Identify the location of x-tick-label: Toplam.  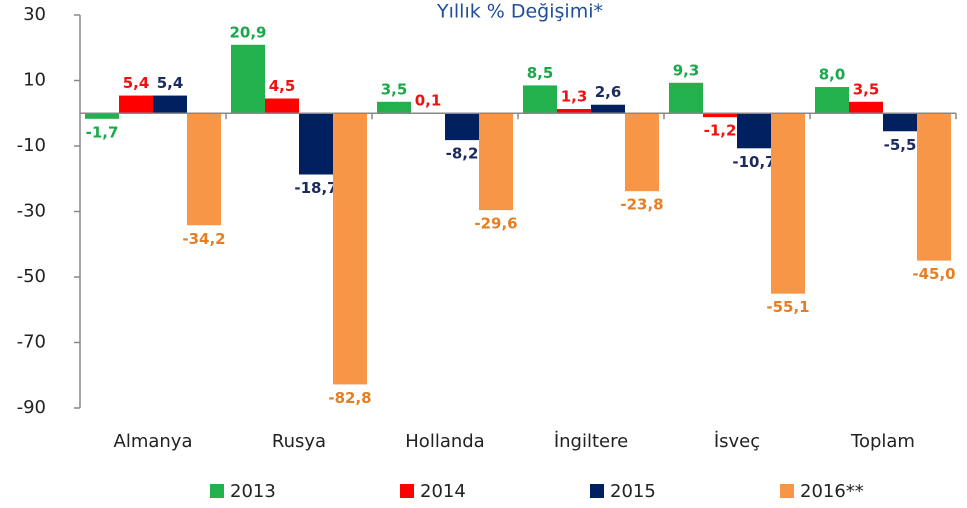
(882, 441).